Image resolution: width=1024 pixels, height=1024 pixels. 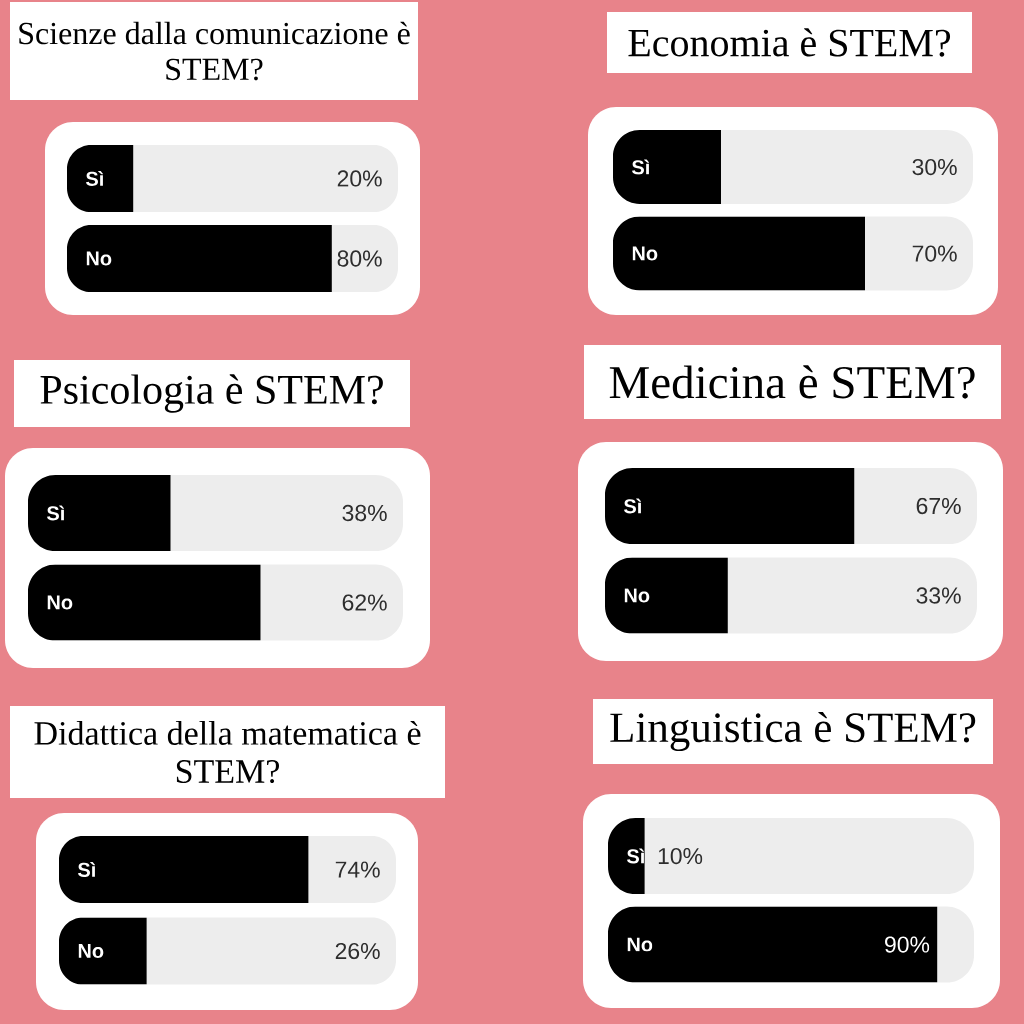 What do you see at coordinates (359, 178) in the screenshot?
I see `data-label: 20%` at bounding box center [359, 178].